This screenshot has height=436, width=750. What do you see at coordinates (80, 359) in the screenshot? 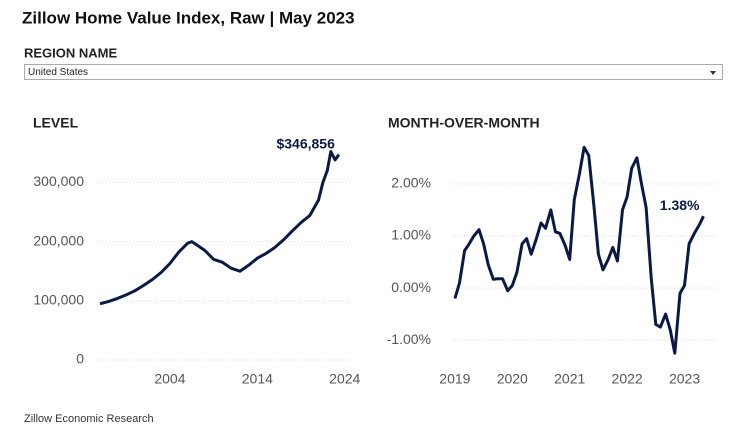
I see `y-tick-label: 0` at bounding box center [80, 359].